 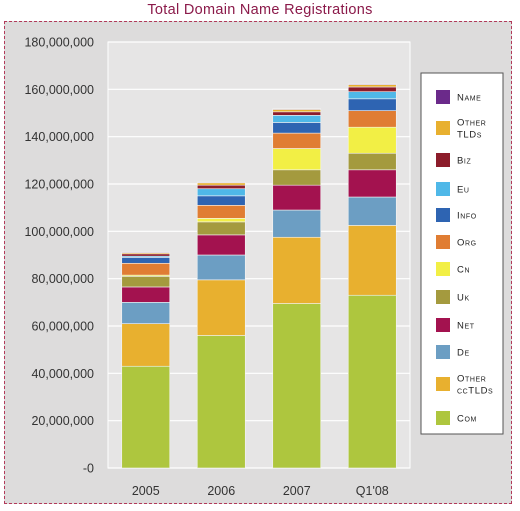 I want to click on y-tick-label: 60,000,000, so click(x=62, y=327).